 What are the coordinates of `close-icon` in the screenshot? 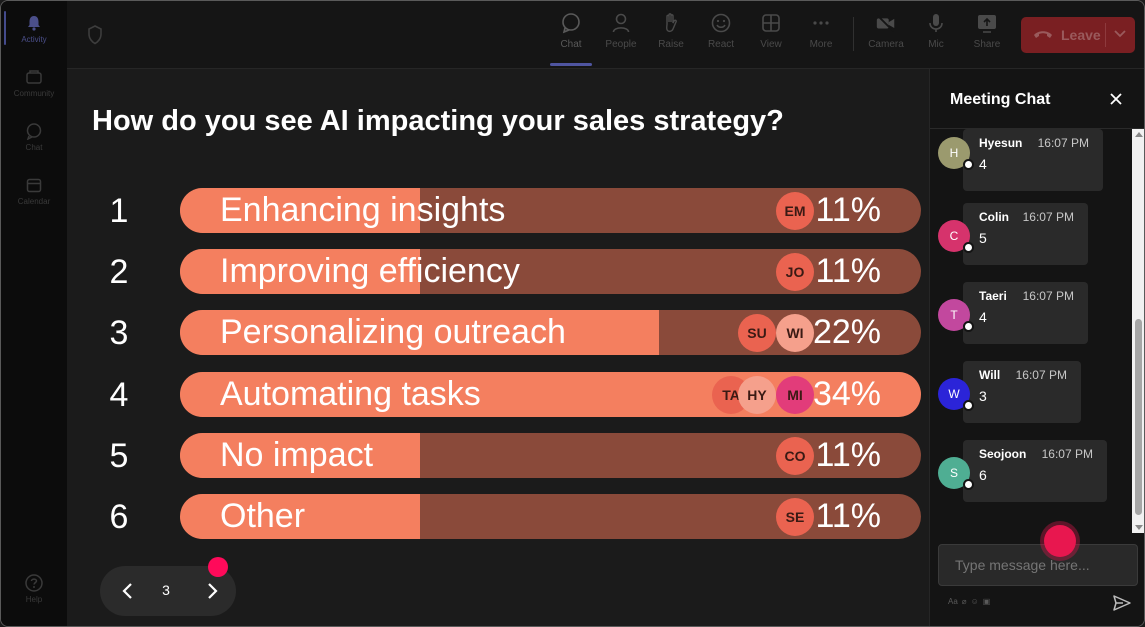 It's located at (1116, 101).